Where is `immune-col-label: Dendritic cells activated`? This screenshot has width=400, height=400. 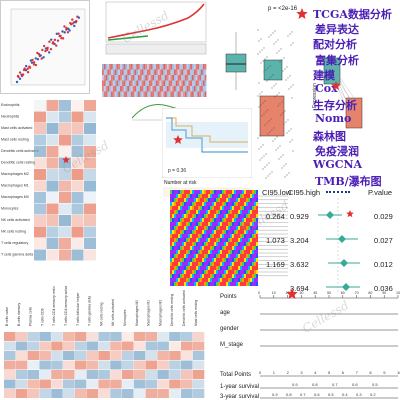 immune-col-label: Dendritic cells activated is located at coordinates (184, 308).